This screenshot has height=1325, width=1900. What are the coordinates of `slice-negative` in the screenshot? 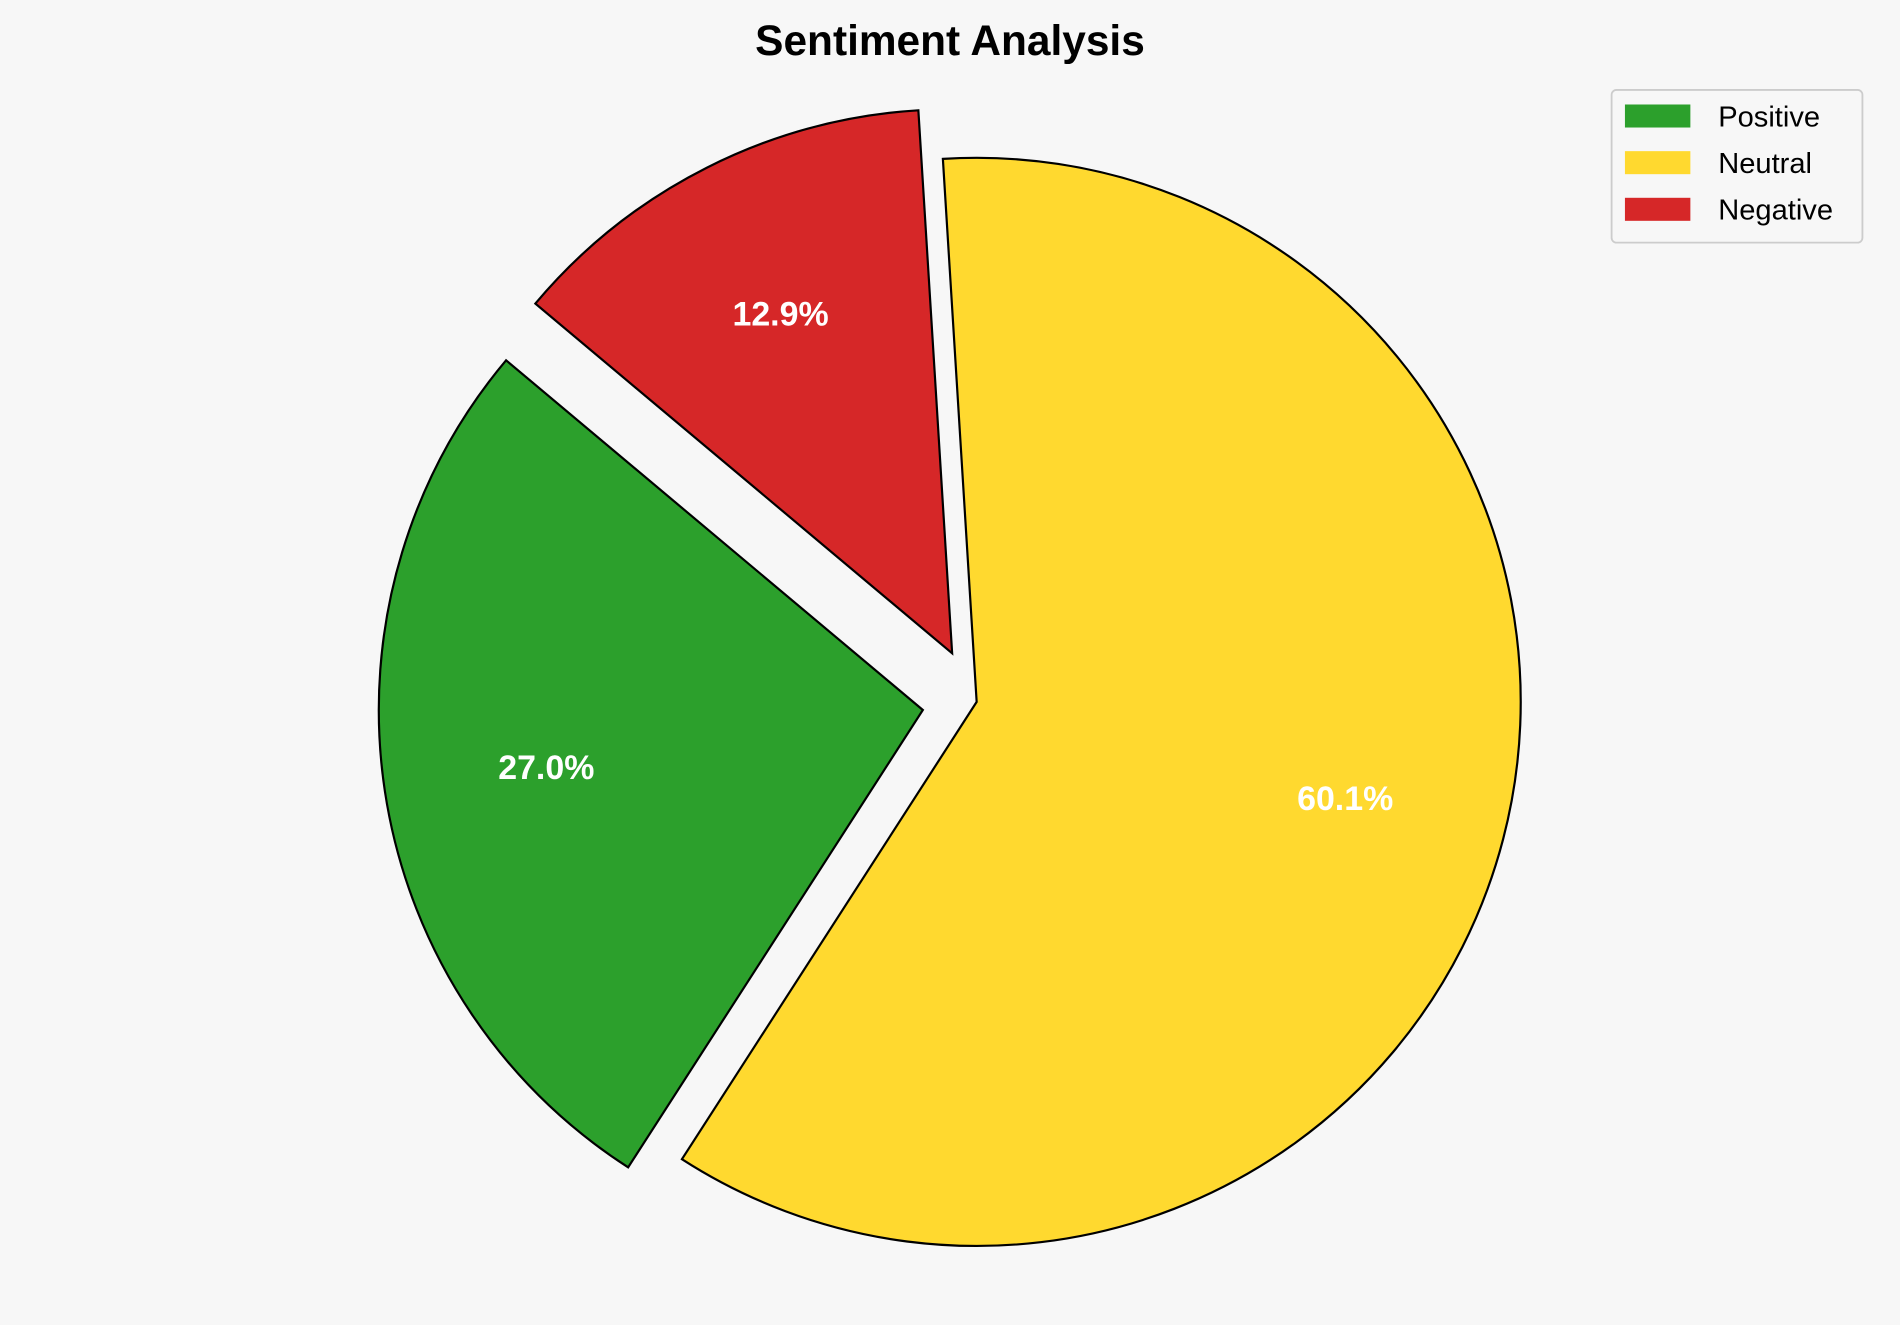 It's located at (743, 382).